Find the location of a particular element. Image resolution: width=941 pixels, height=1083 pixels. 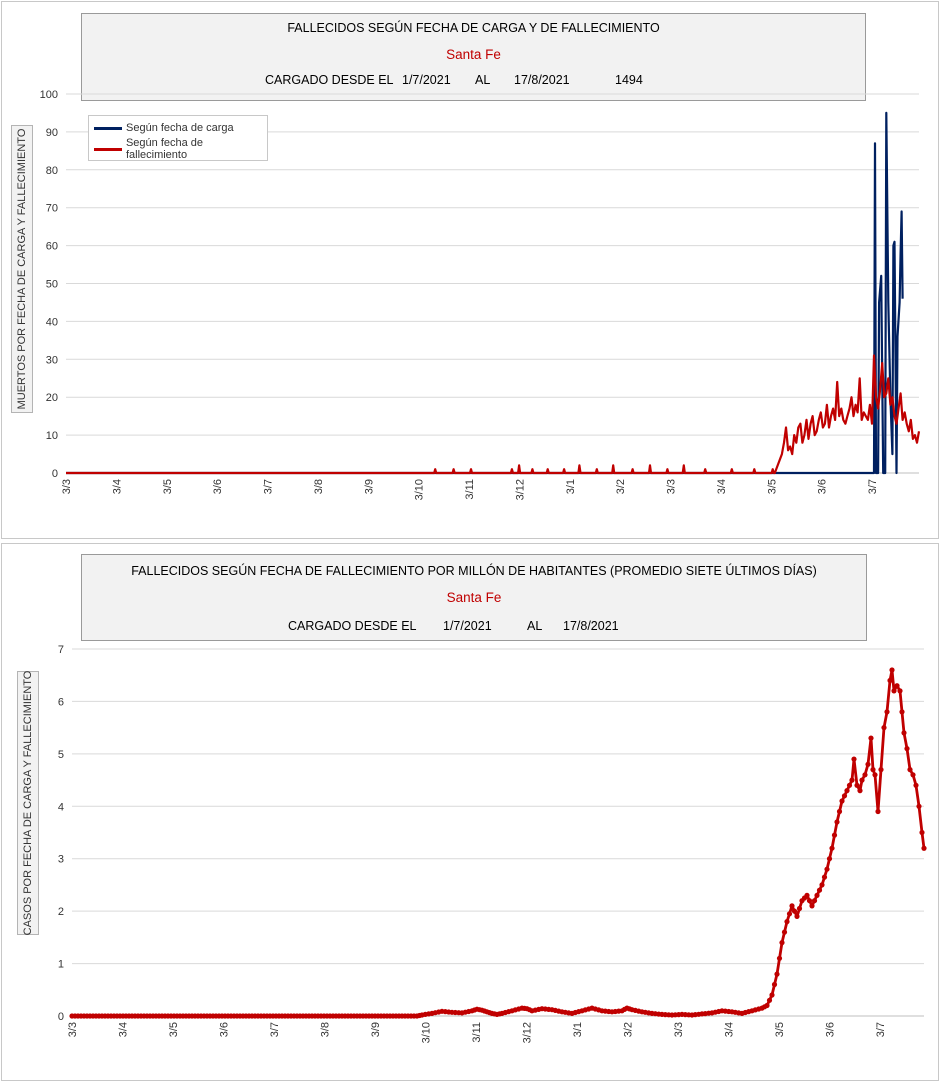

region-name: Santa Fe is located at coordinates (474, 597).